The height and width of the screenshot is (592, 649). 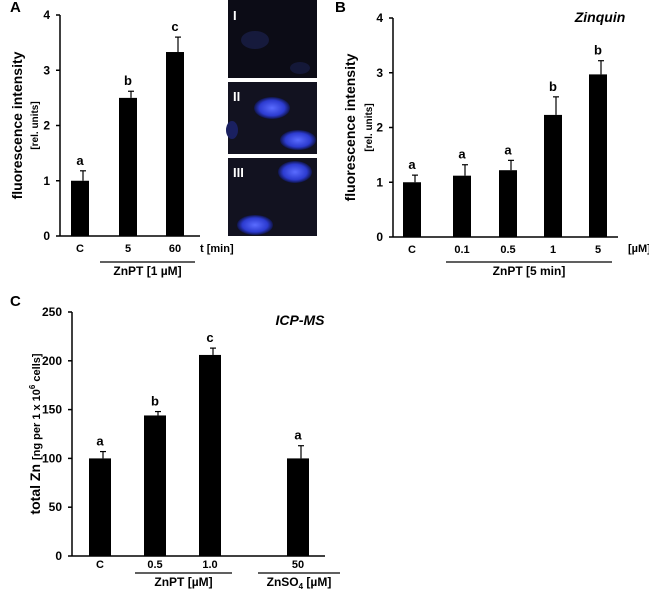 What do you see at coordinates (175, 249) in the screenshot?
I see `x-tick-label: 60` at bounding box center [175, 249].